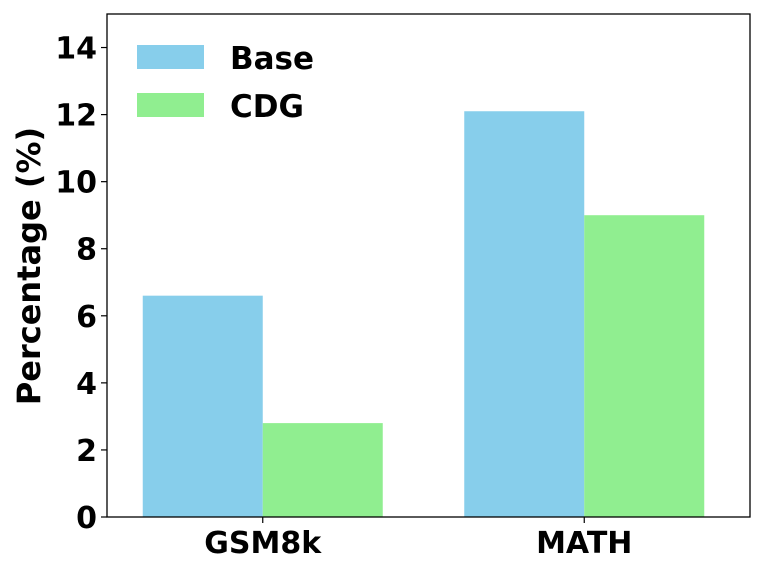 The width and height of the screenshot is (764, 573). Describe the element at coordinates (170, 57) in the screenshot. I see `legend-swatch-base` at that location.